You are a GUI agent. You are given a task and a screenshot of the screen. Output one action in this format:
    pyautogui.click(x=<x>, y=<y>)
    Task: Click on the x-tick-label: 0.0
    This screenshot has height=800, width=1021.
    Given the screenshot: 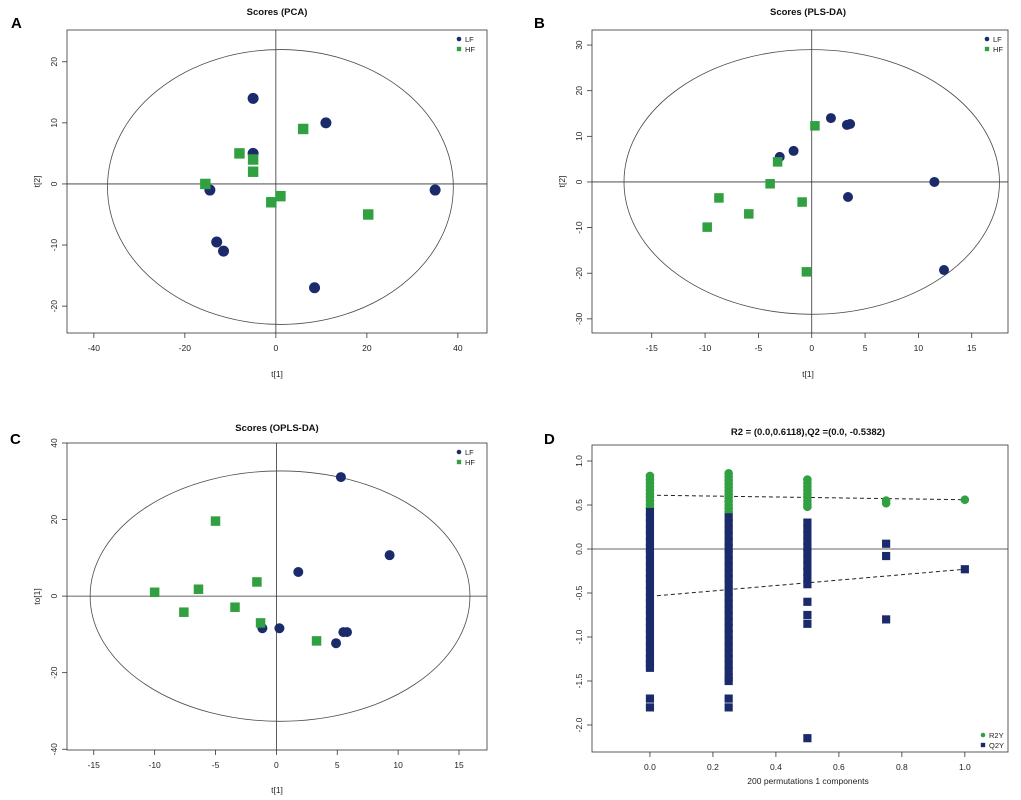 What is the action you would take?
    pyautogui.click(x=650, y=767)
    